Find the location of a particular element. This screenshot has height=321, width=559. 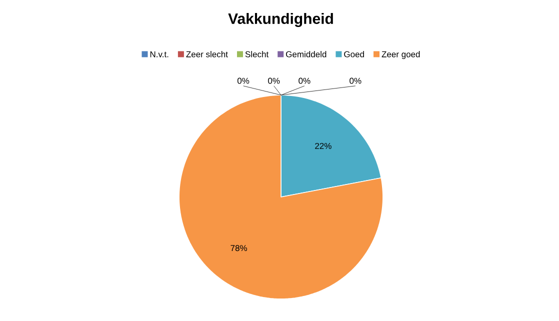

legend-label: N.v.t. is located at coordinates (159, 54).